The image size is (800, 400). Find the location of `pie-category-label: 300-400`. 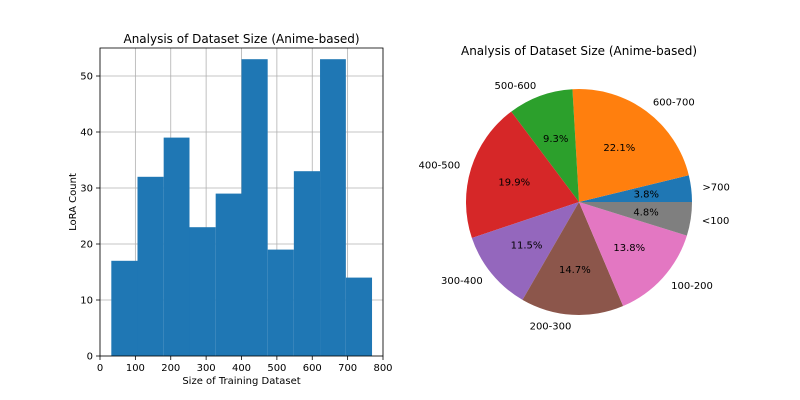

pie-category-label: 300-400 is located at coordinates (462, 281).